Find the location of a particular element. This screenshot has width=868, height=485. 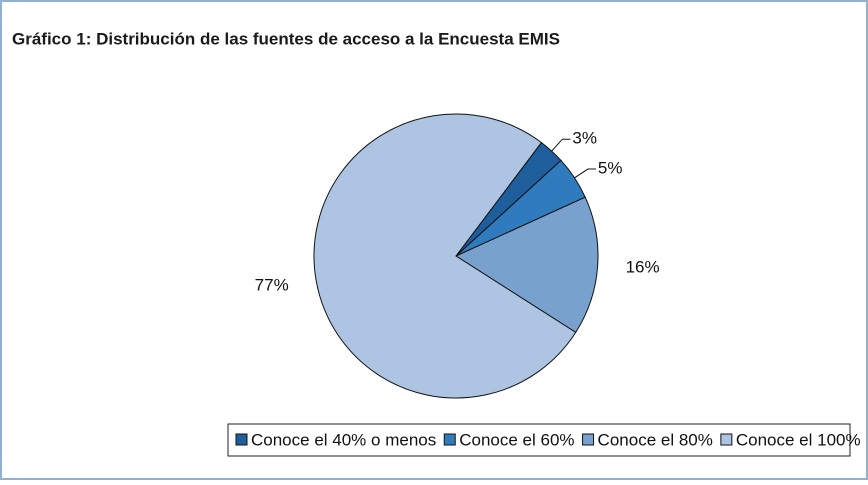

legend-box is located at coordinates (539, 440).